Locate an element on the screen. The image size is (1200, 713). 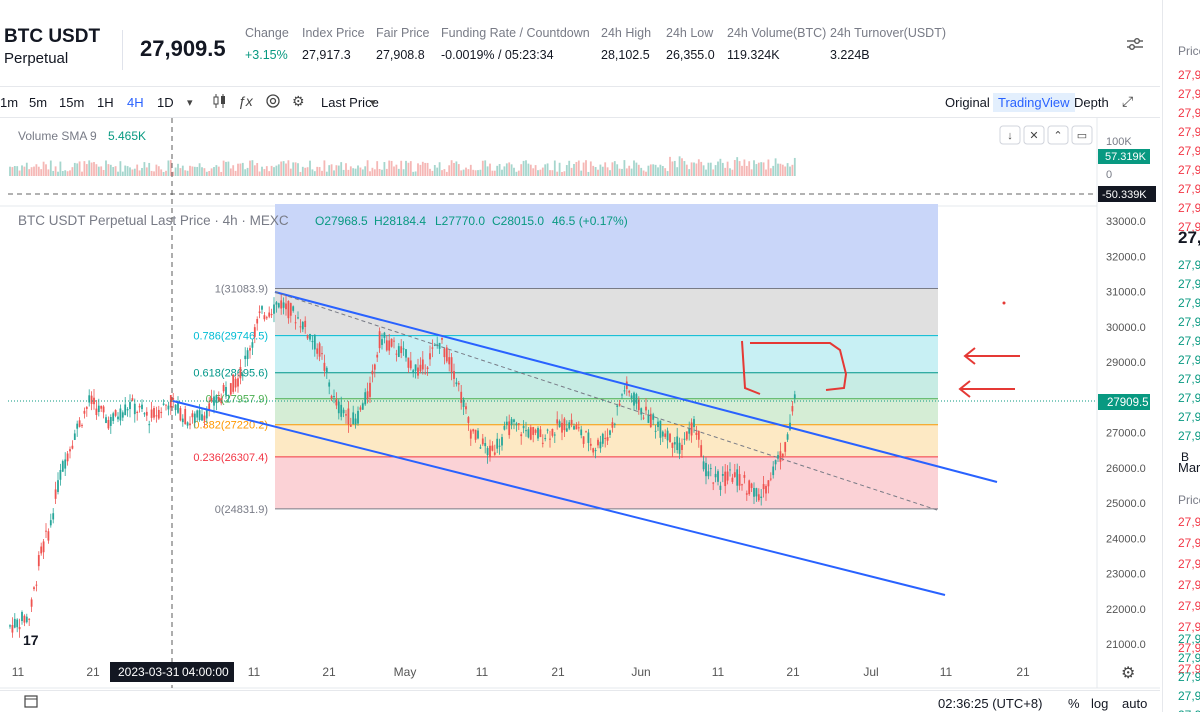
goto-date-icon is located at coordinates (31, 702).